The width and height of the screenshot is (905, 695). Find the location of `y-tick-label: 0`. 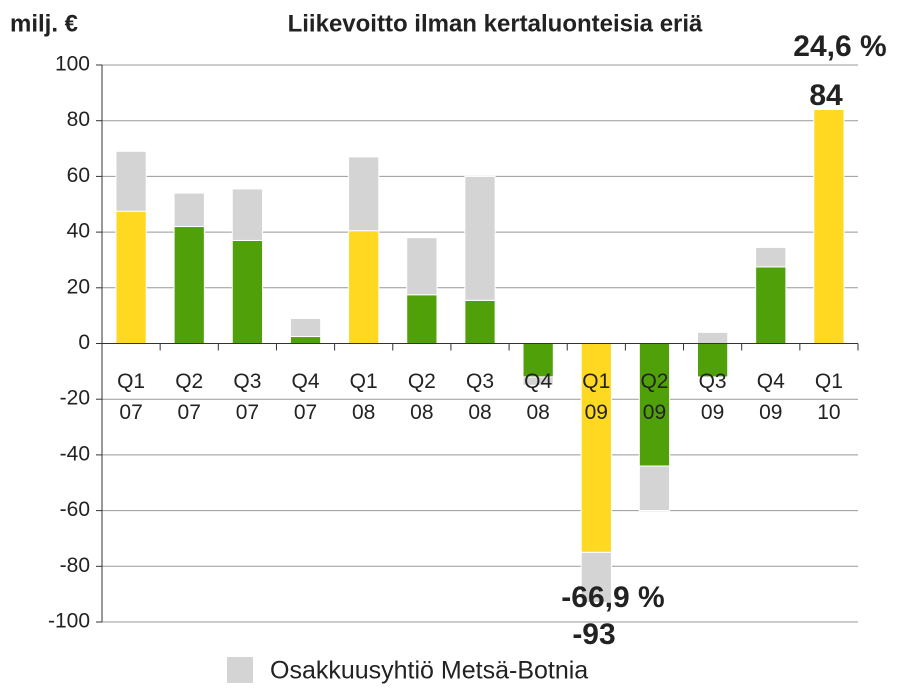

y-tick-label: 0 is located at coordinates (84, 342).